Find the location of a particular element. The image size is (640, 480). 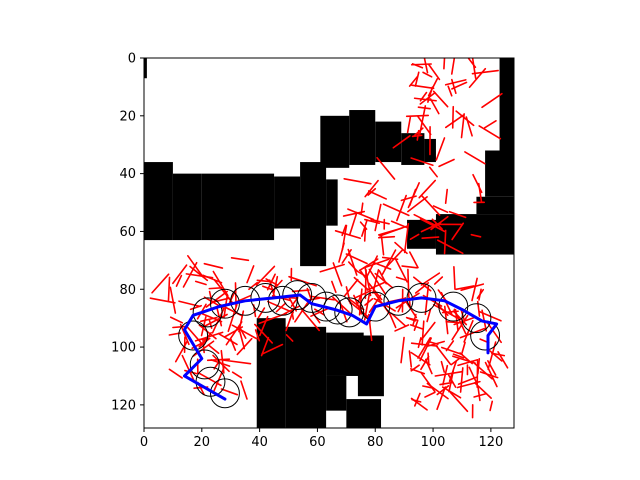

x-tick-label: 0 is located at coordinates (144, 442).